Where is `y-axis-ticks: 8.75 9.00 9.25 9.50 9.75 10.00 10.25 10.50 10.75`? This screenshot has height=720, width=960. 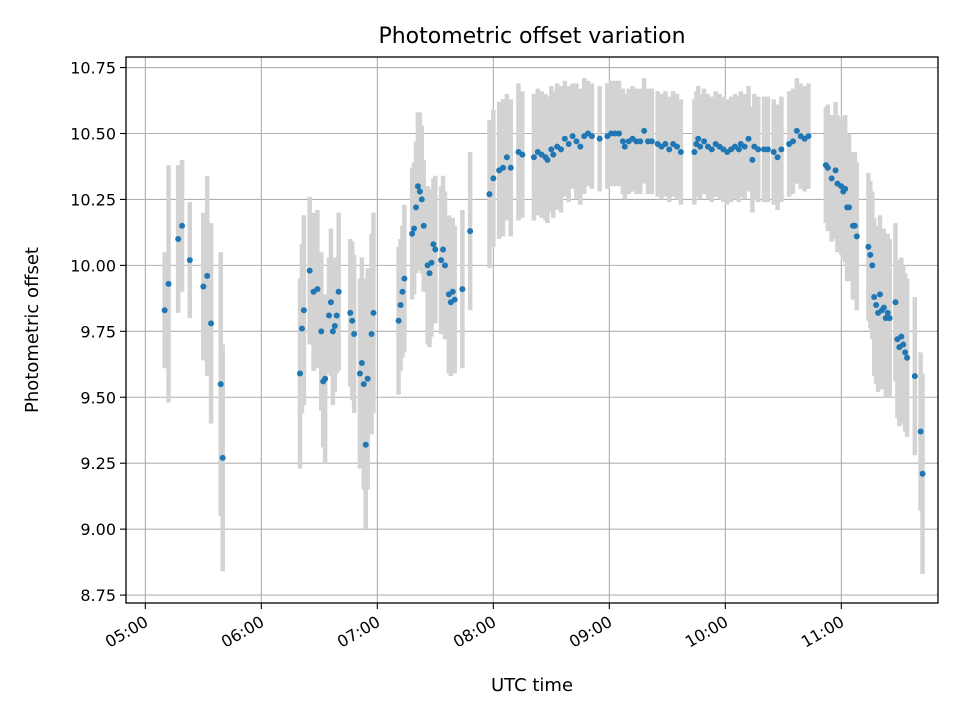 y-axis-ticks: 8.75 9.00 9.25 9.50 9.75 10.00 10.25 10.50 10.75 is located at coordinates (98, 332).